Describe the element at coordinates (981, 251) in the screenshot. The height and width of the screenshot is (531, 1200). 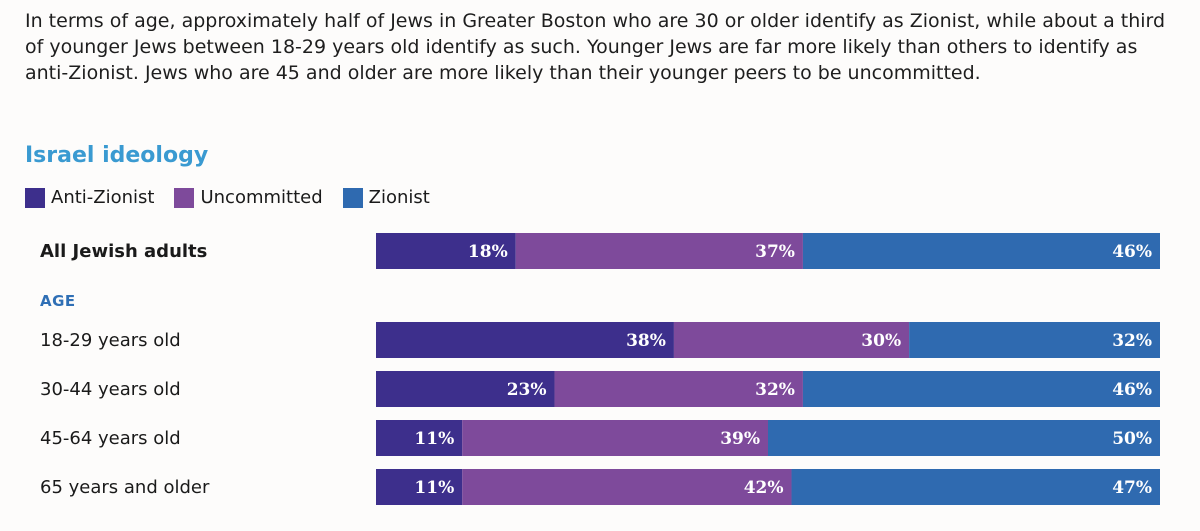
I see `bar-zionist-all-jewish-adults` at that location.